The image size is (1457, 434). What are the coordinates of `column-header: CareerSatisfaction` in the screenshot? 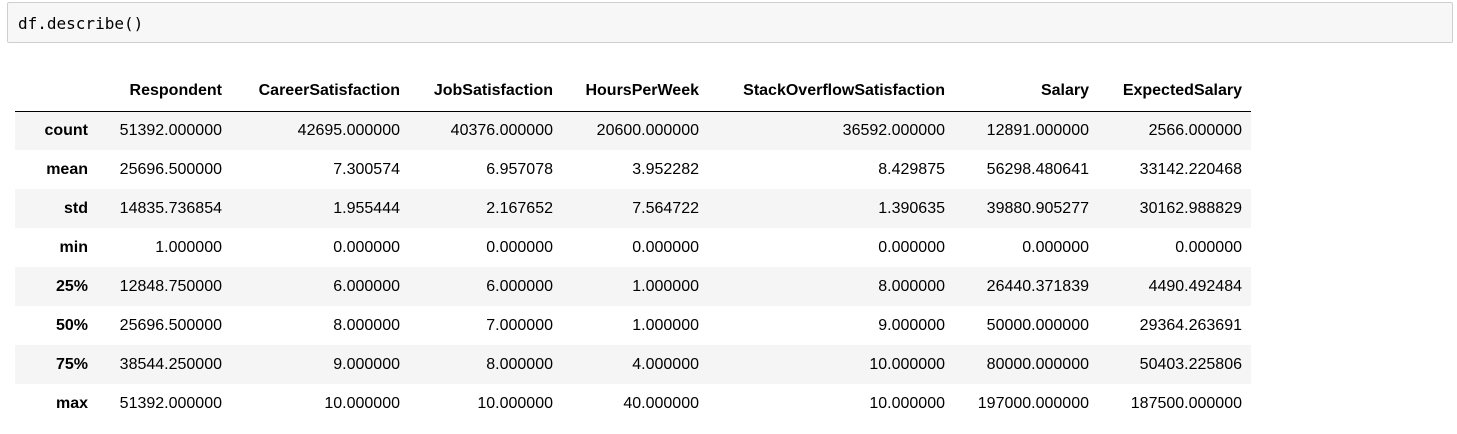 It's located at (320, 91).